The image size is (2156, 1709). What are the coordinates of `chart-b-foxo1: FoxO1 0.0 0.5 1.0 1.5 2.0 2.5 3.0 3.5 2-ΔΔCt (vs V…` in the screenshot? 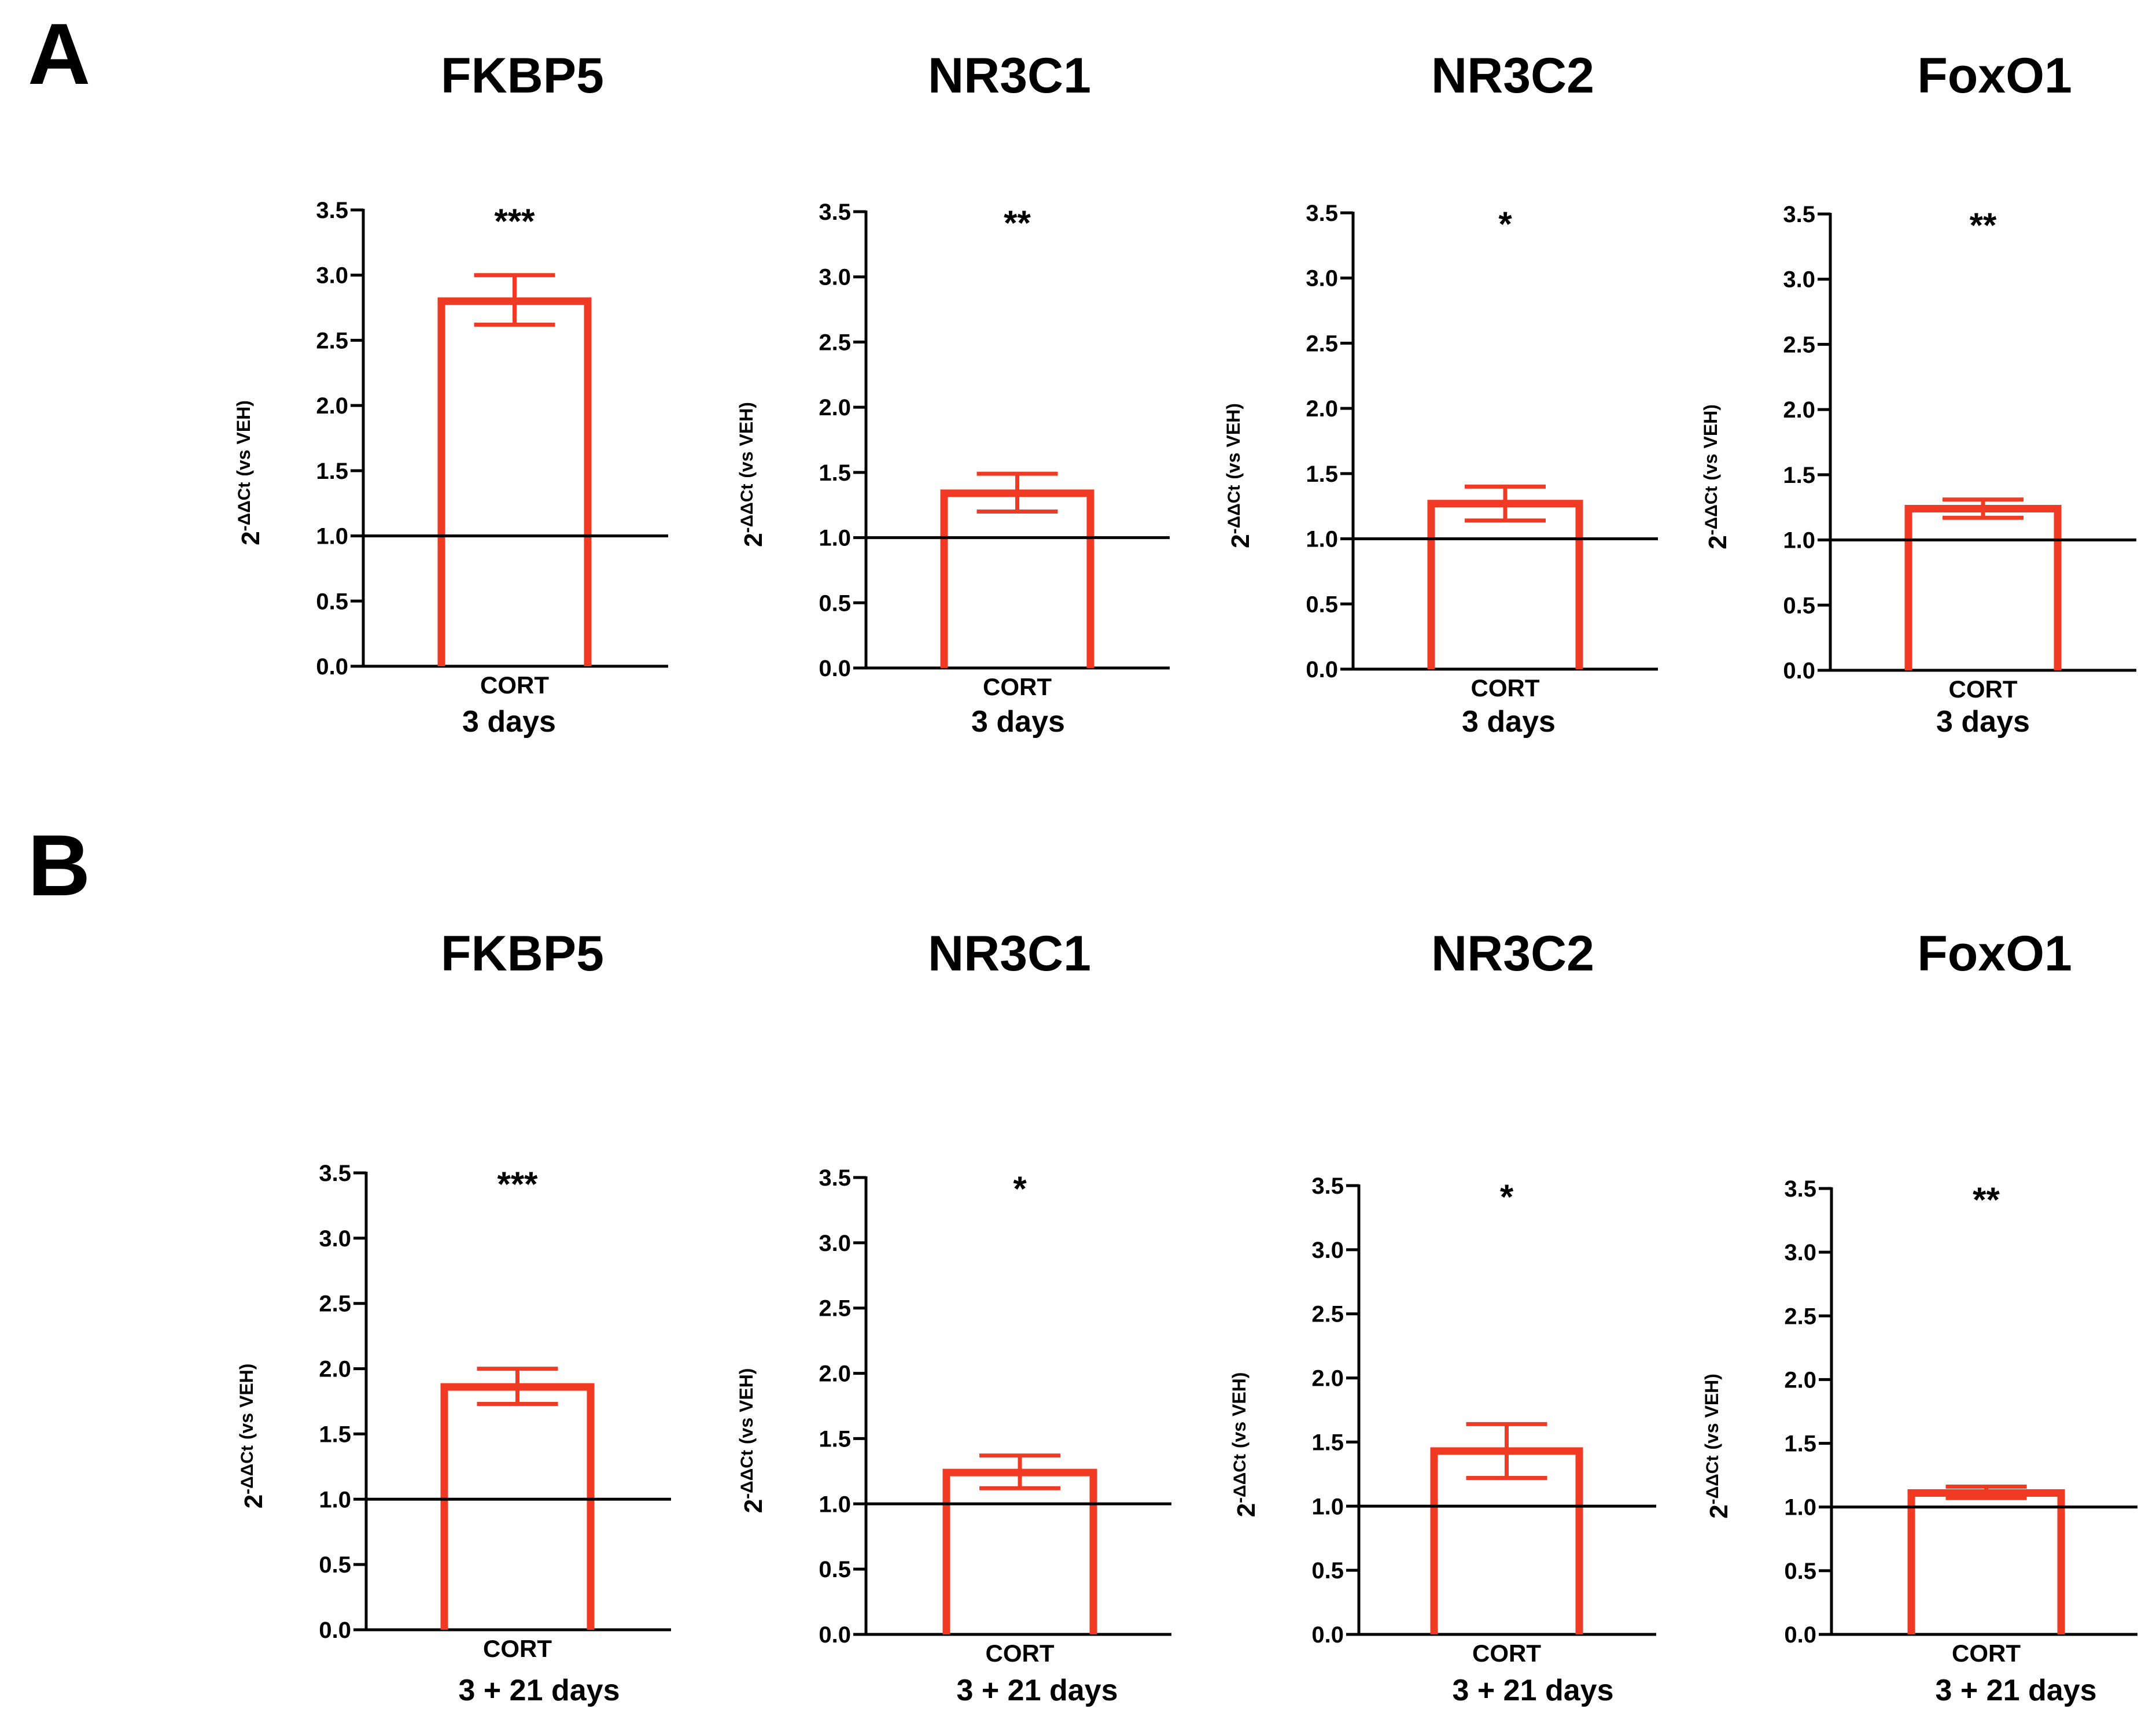 It's located at (1919, 1317).